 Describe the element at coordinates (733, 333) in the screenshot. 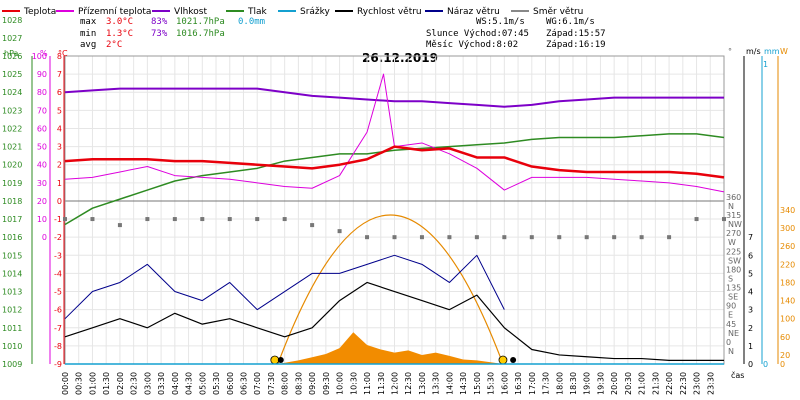

I see `wind-dir-tick-compass: NE` at that location.